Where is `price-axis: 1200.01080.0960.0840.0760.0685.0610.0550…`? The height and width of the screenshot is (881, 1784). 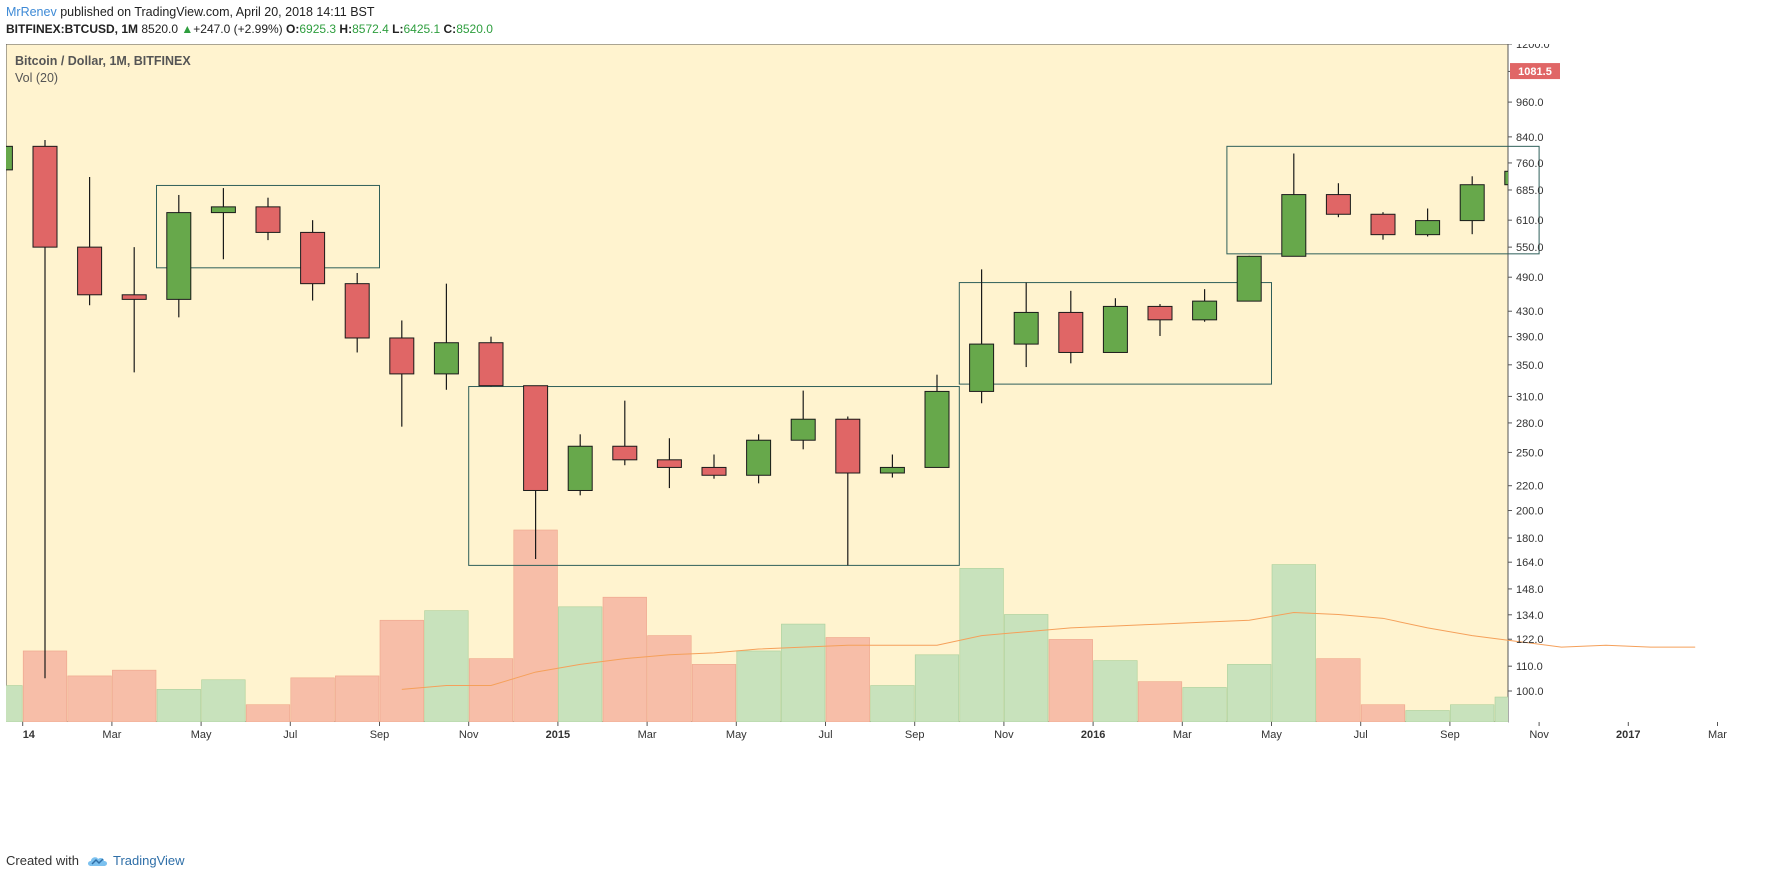 price-axis: 1200.01080.0960.0840.0760.0685.0610.0550… is located at coordinates (1529, 368).